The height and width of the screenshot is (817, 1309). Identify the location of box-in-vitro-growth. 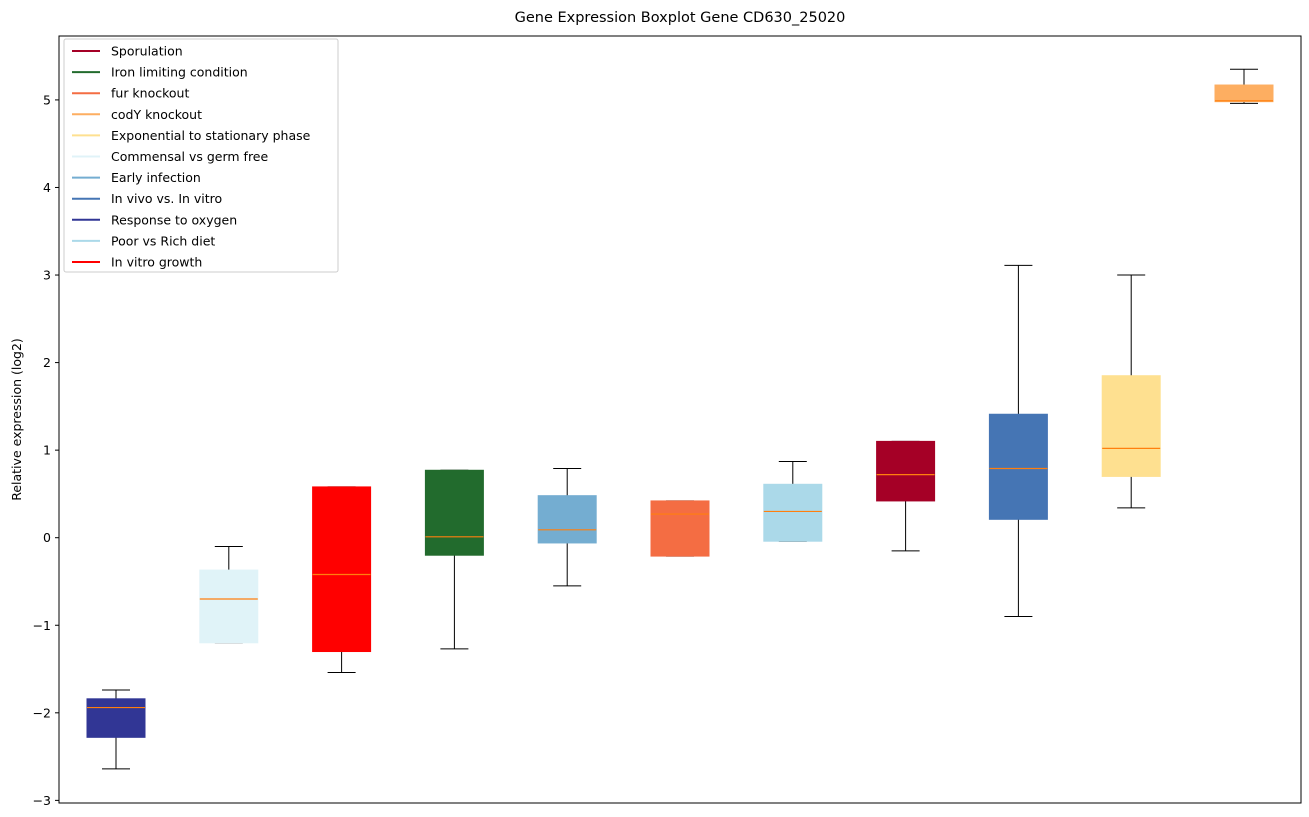
(342, 580).